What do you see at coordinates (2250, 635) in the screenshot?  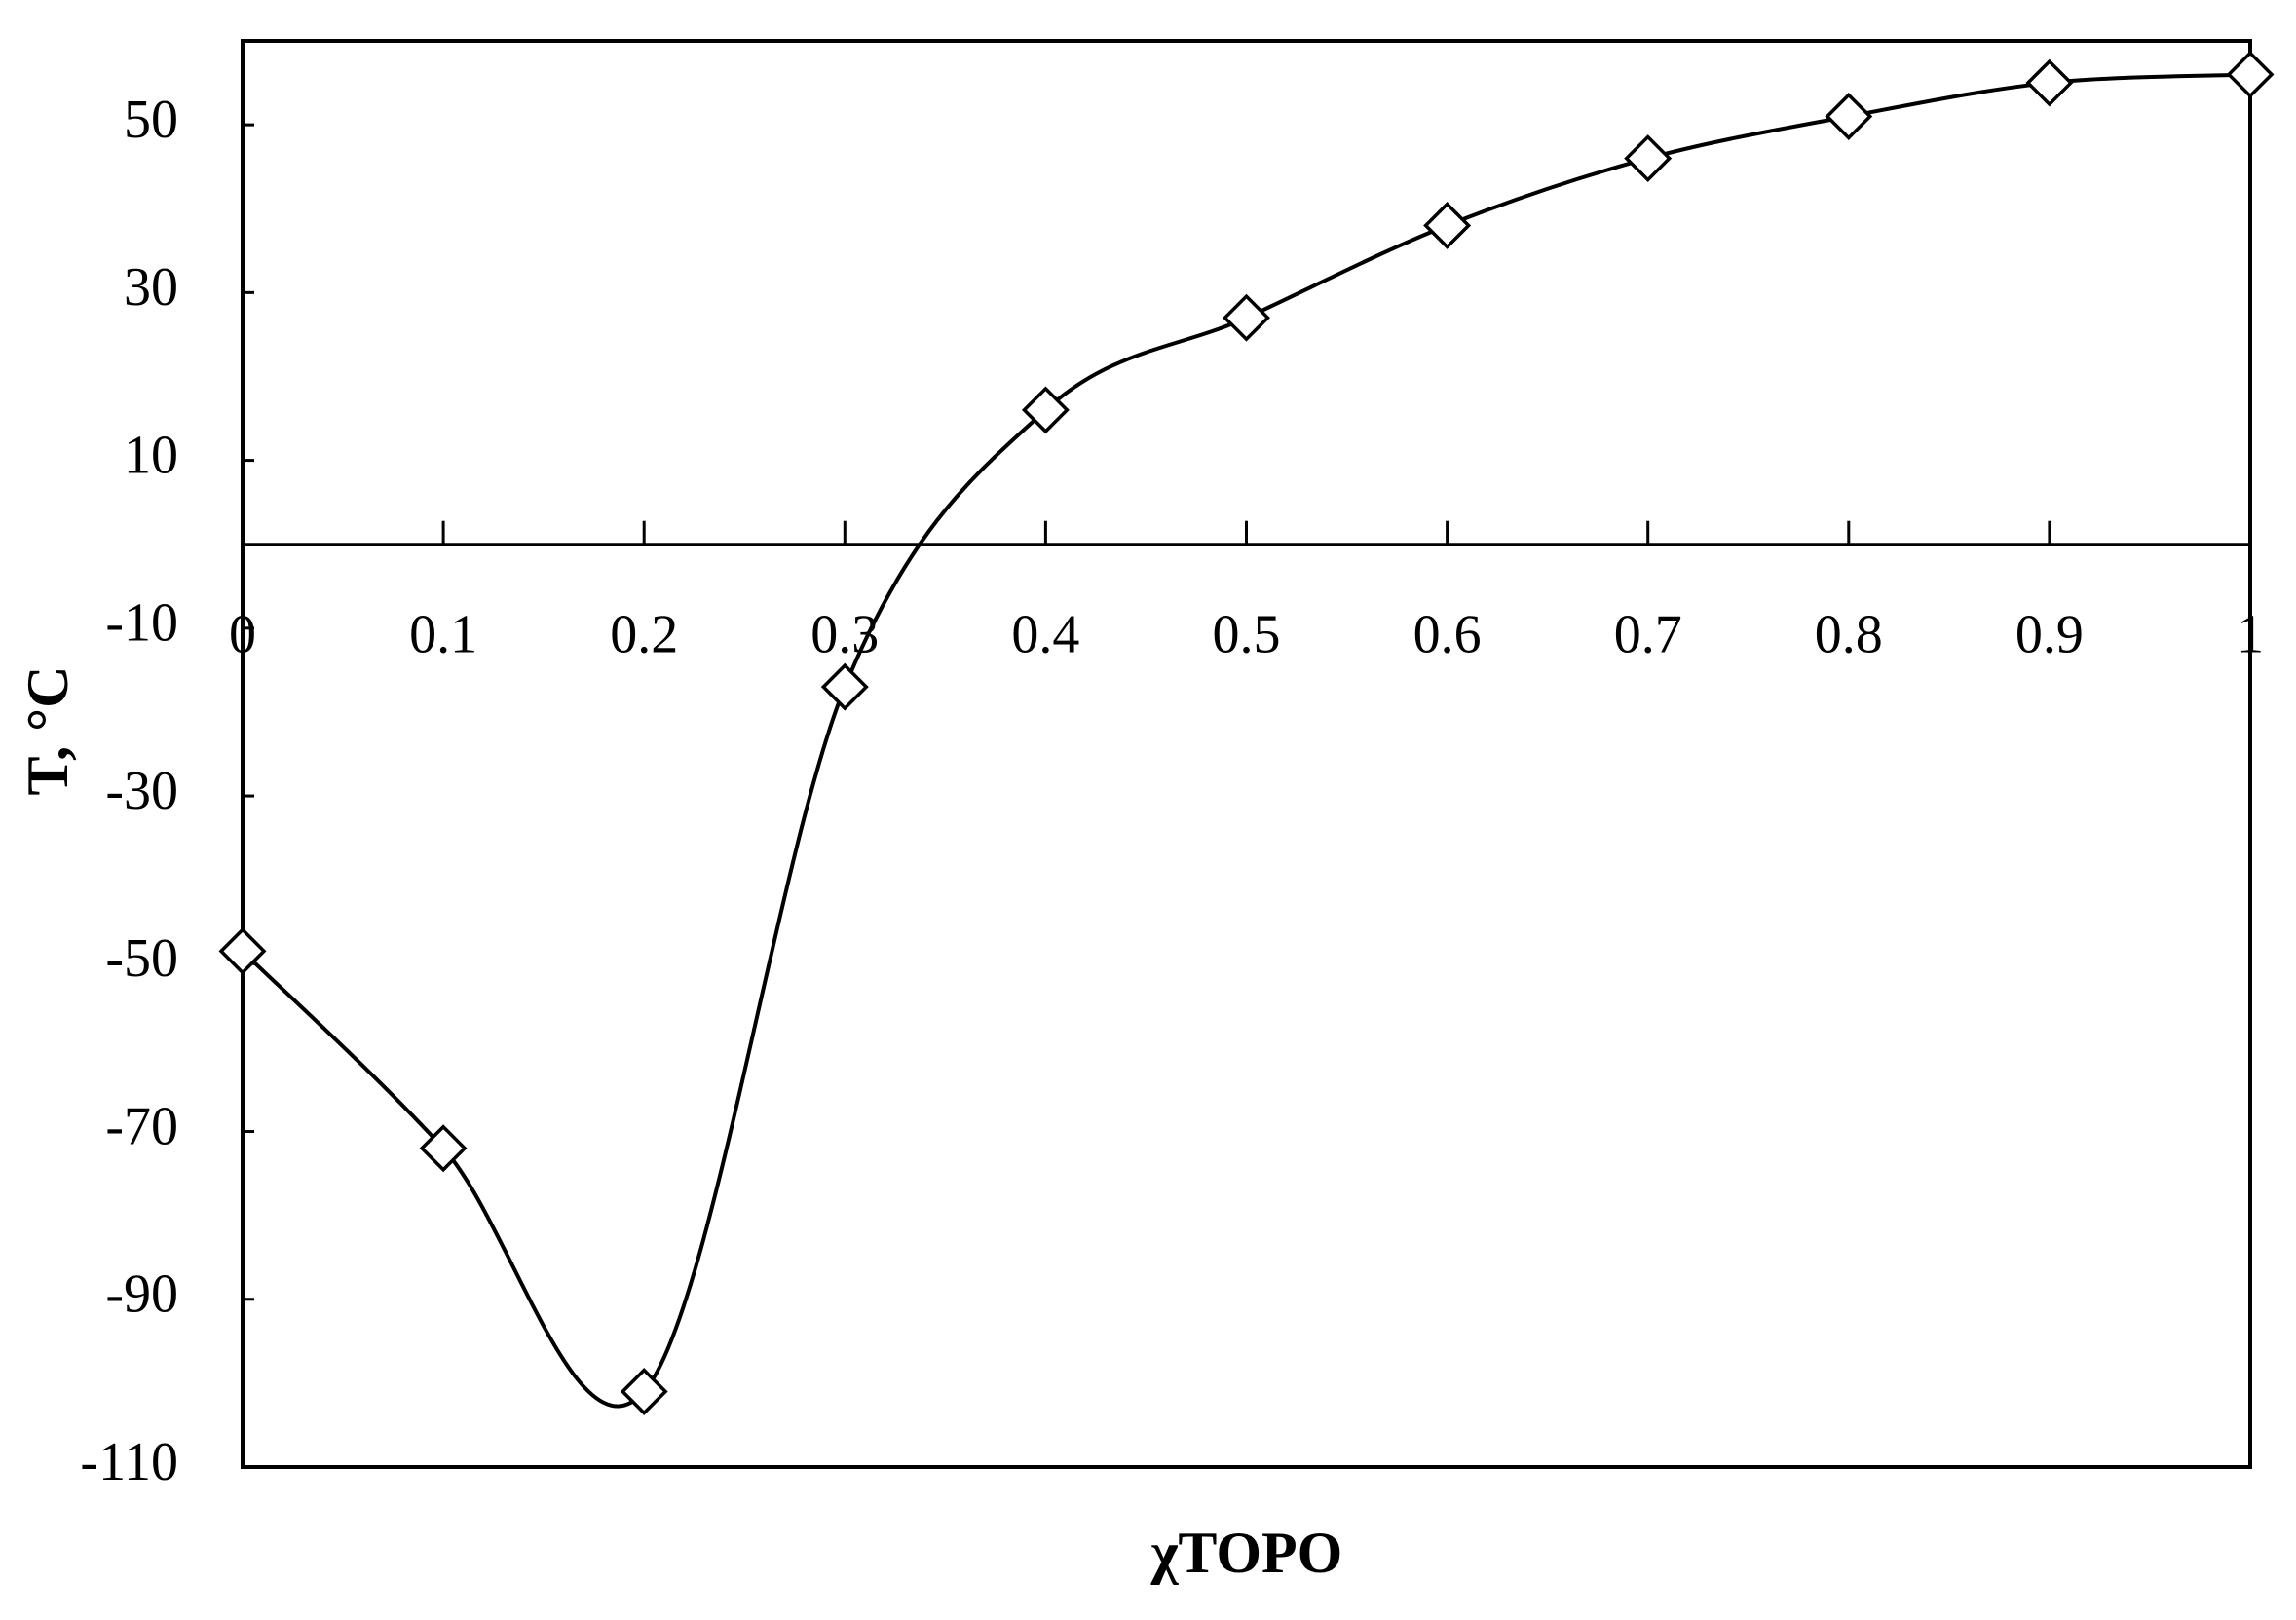 I see `x-tick-label: 1` at bounding box center [2250, 635].